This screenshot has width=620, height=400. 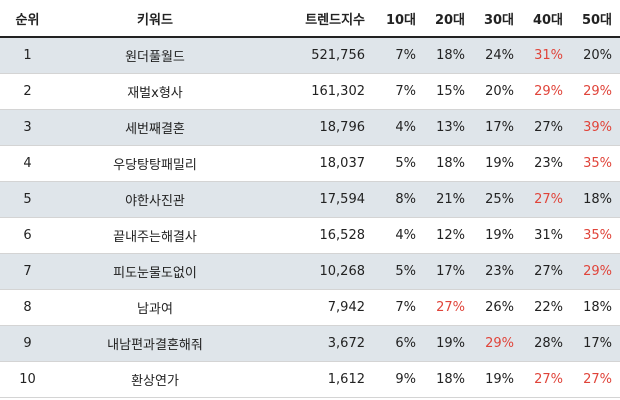 What do you see at coordinates (405, 199) in the screenshot?
I see `cell-age10: 8%` at bounding box center [405, 199].